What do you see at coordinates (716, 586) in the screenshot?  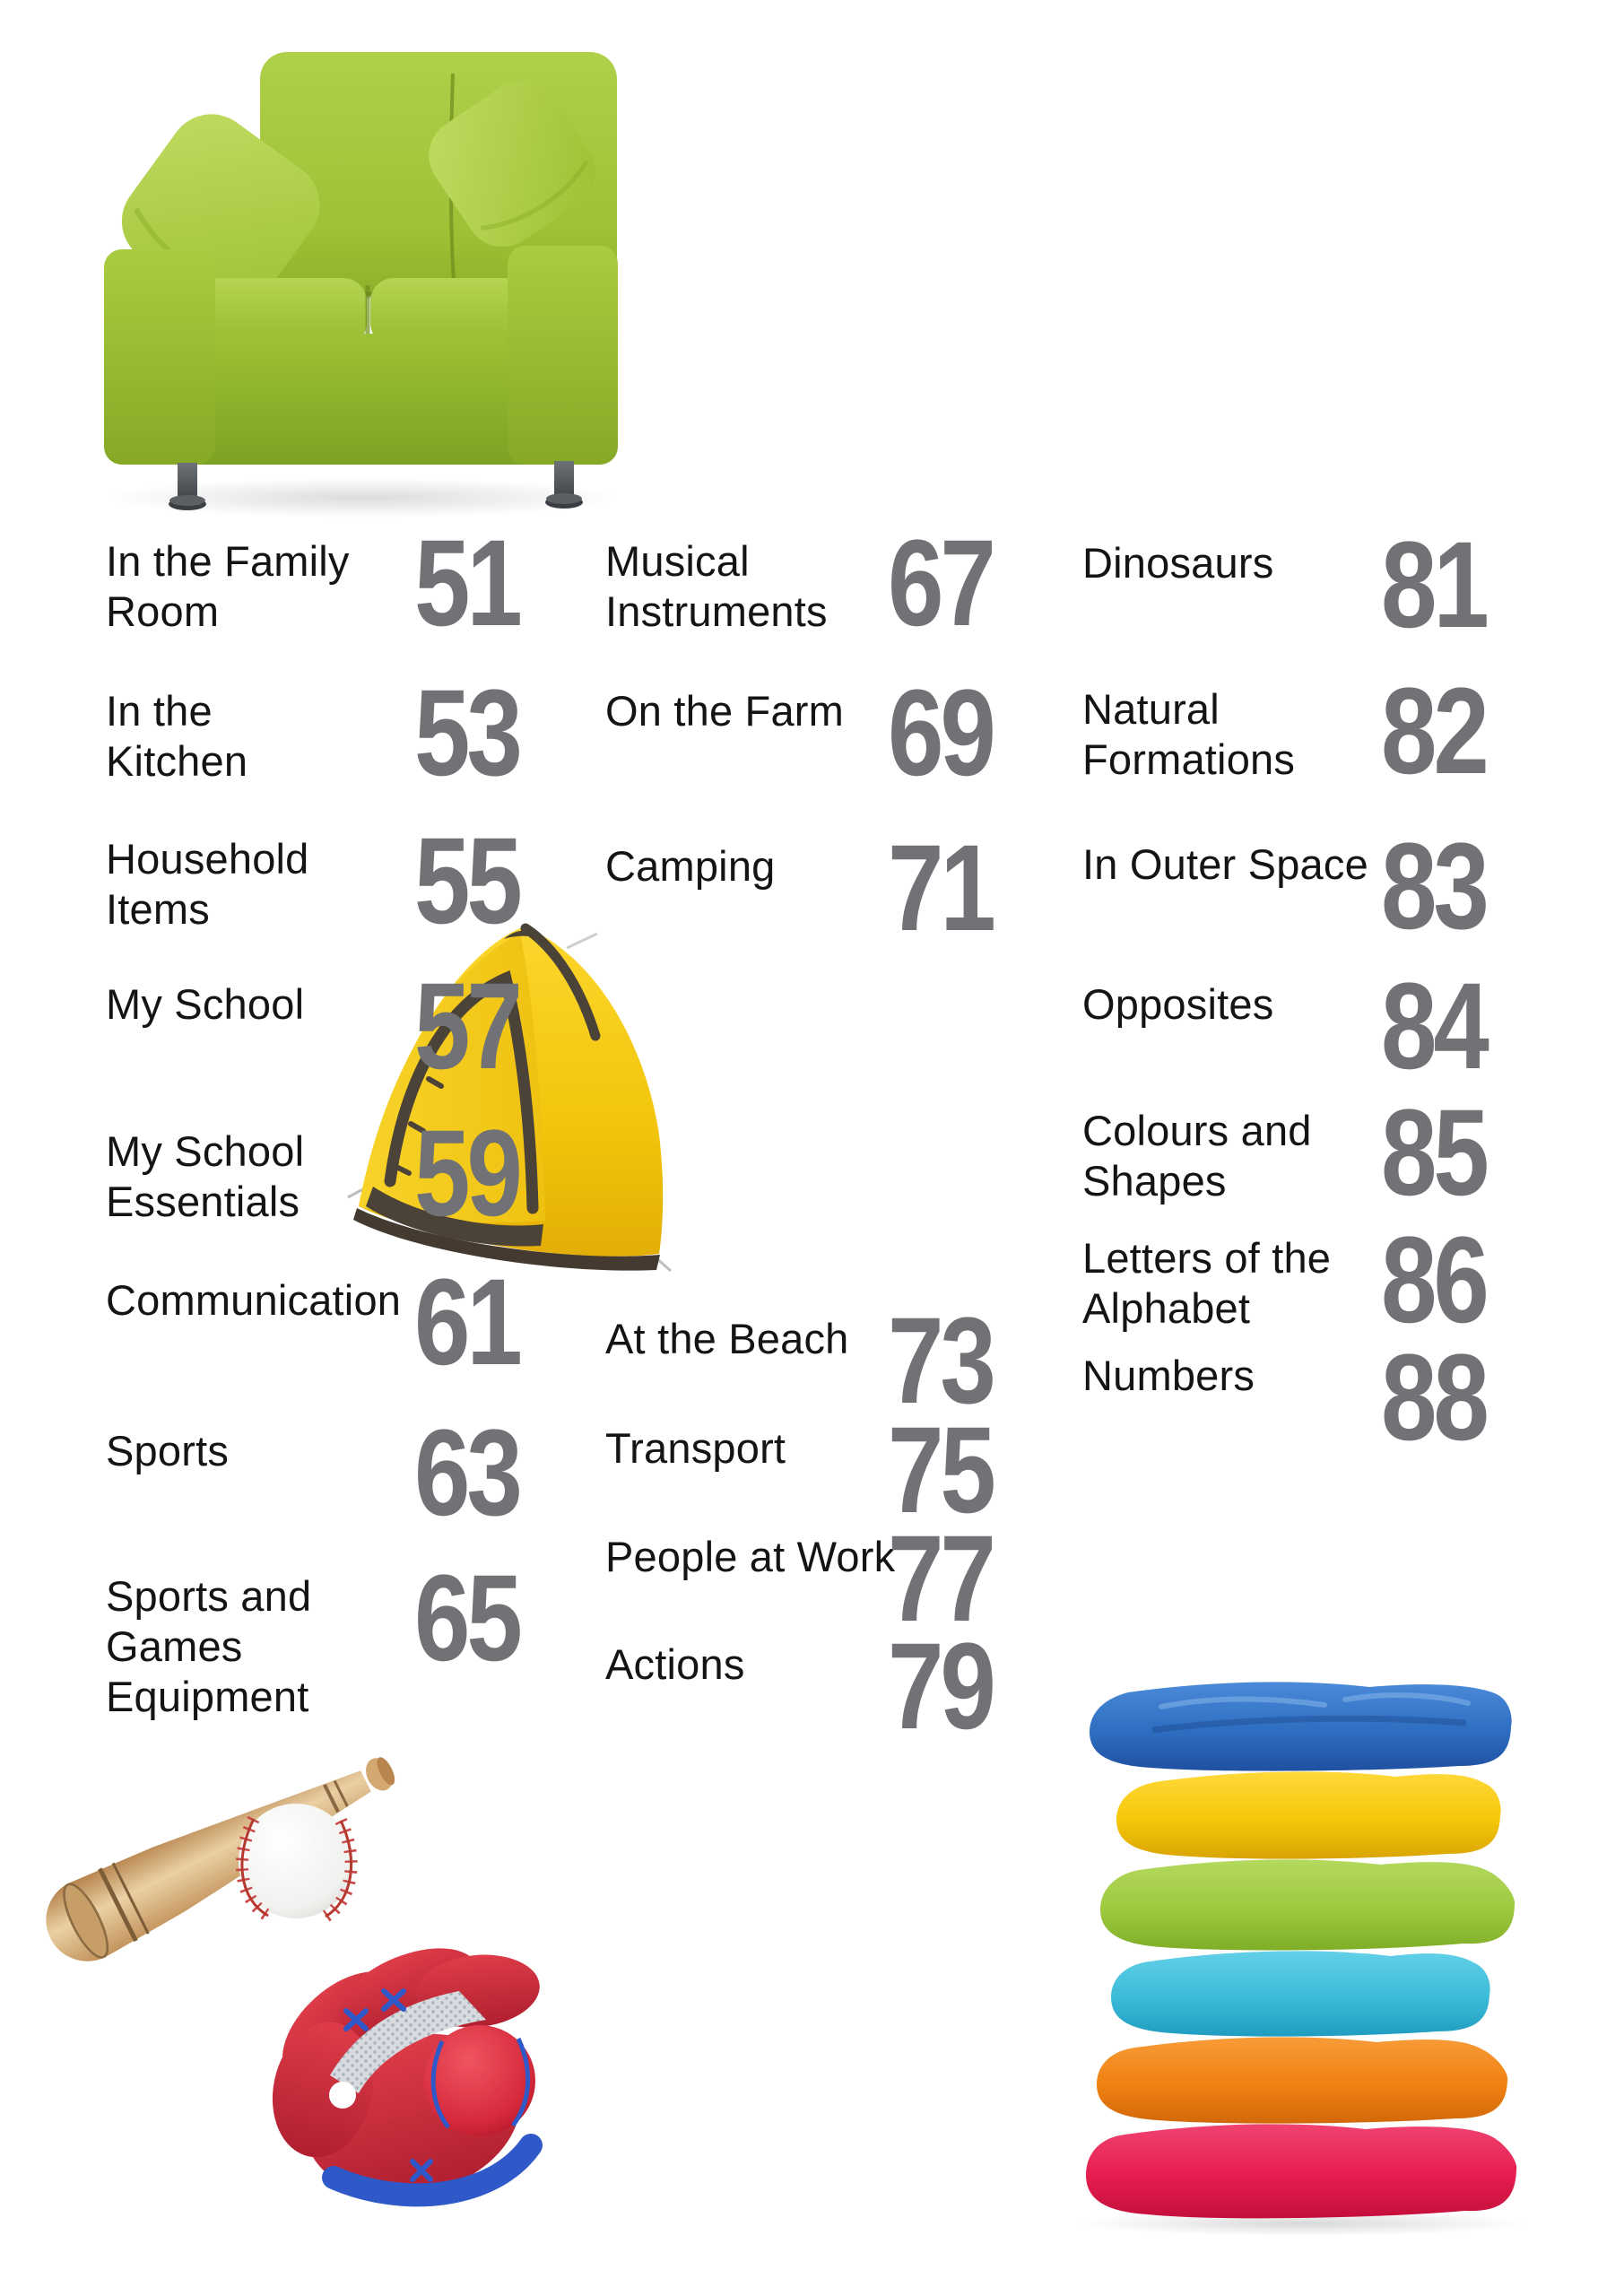 I see `toc-entry-label: Musical Instruments` at bounding box center [716, 586].